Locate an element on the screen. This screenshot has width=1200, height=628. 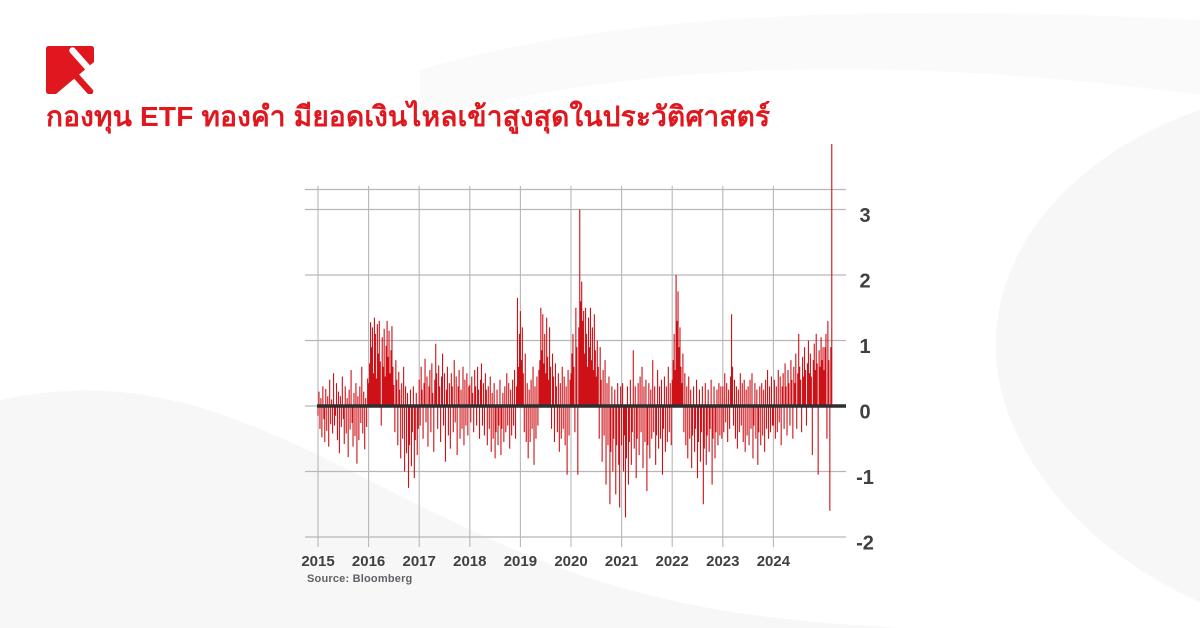
y-axis-tick-label: -1 is located at coordinates (865, 478).